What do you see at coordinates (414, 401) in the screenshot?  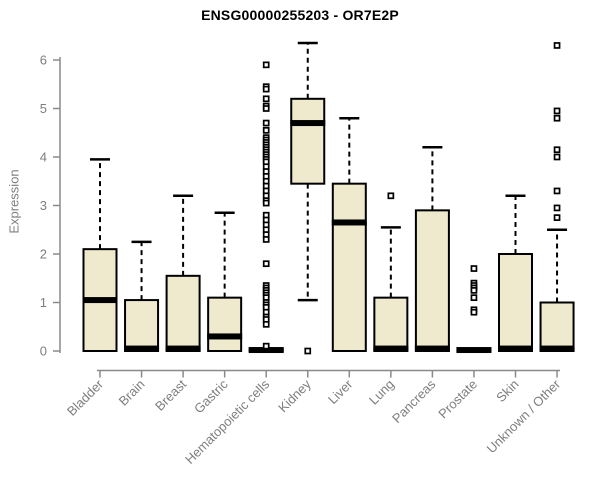 I see `x-axis-label: Pancreas` at bounding box center [414, 401].